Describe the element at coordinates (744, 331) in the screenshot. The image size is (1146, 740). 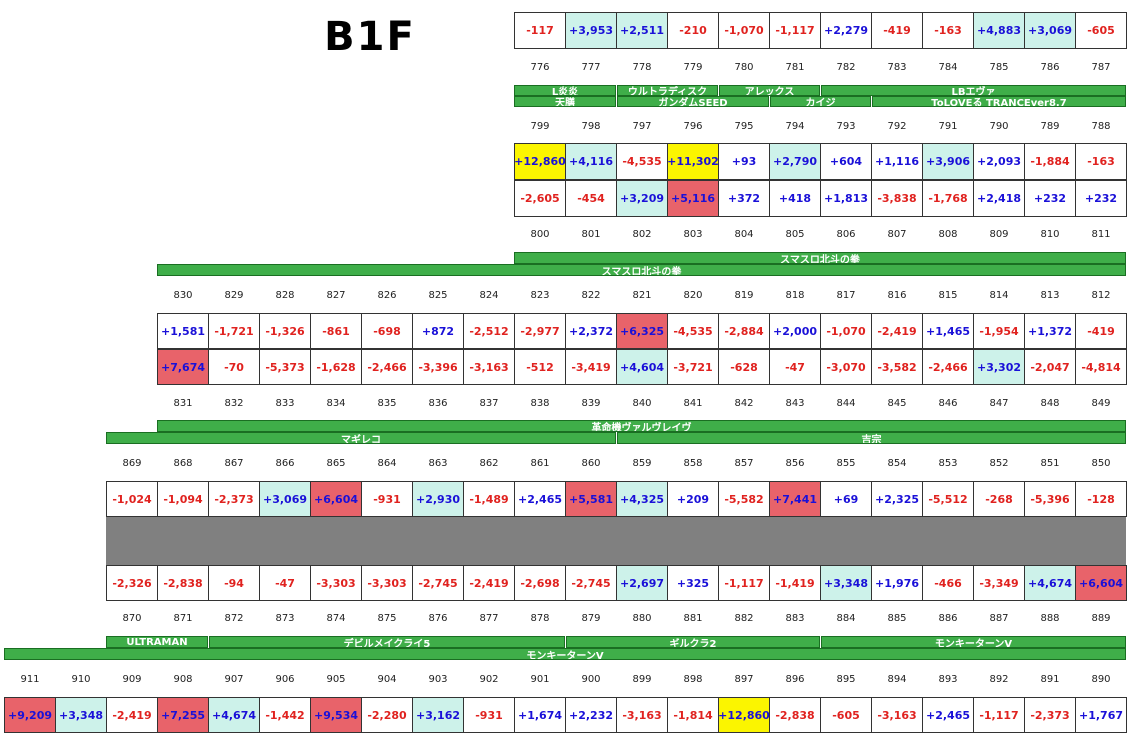
I see `diff-cell: -2,884` at that location.